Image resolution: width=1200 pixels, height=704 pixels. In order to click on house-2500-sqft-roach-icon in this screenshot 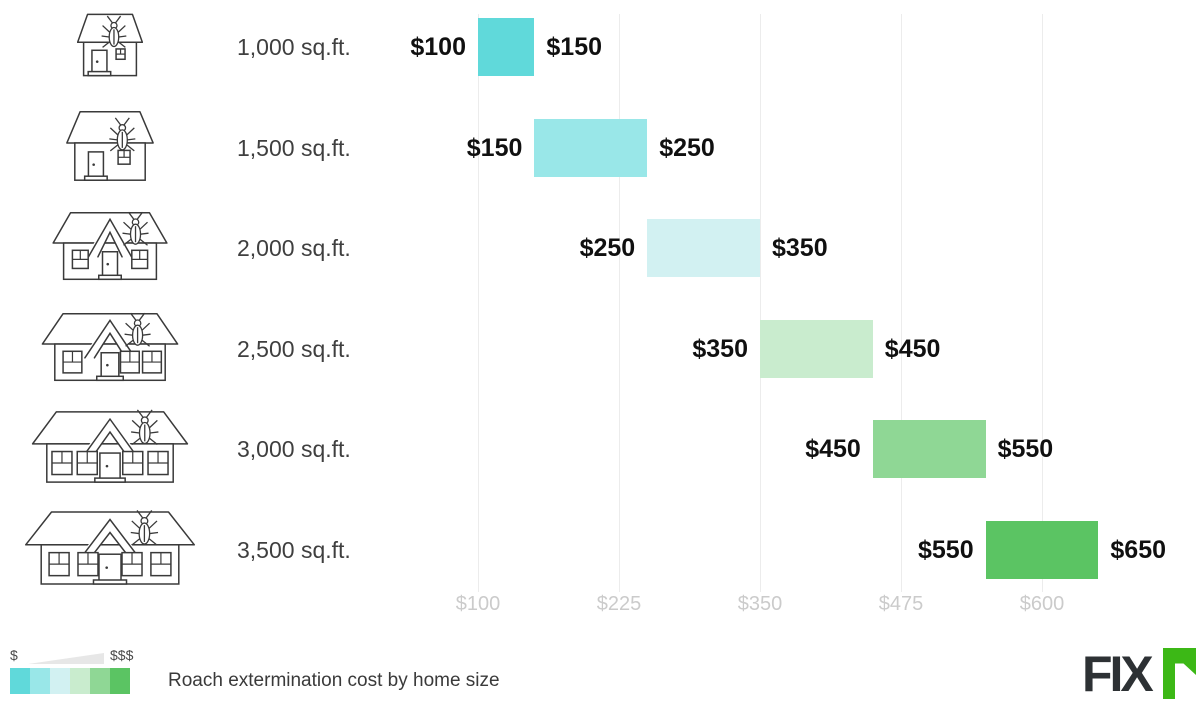, I will do `click(110, 349)`.